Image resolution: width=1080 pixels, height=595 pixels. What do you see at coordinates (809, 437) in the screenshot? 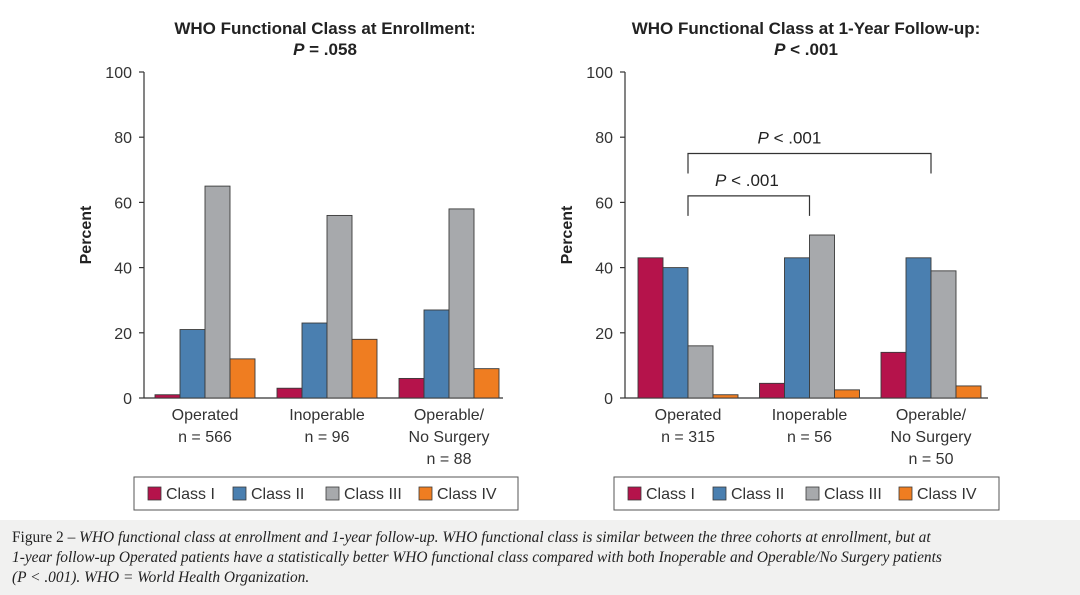
I see `x-category-label: n = 56` at bounding box center [809, 437].